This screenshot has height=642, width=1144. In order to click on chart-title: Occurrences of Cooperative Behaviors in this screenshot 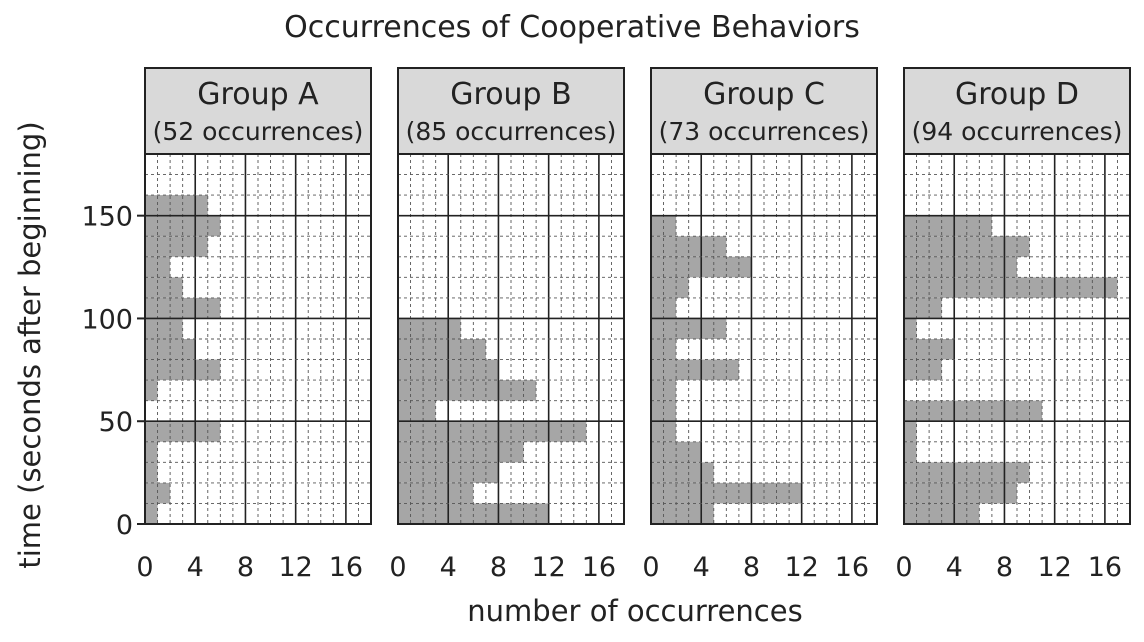, I will do `click(572, 27)`.